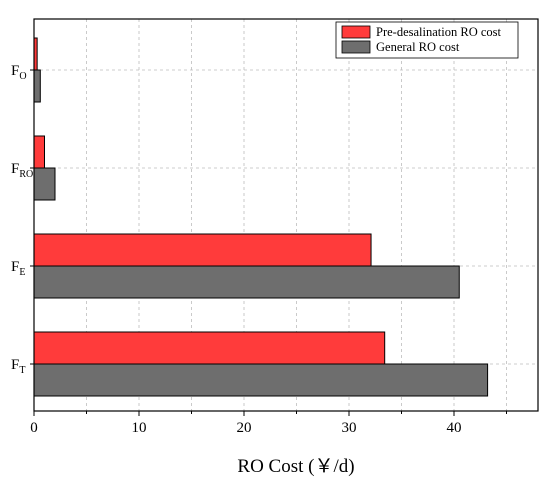  I want to click on category-label: FRO, so click(22, 170).